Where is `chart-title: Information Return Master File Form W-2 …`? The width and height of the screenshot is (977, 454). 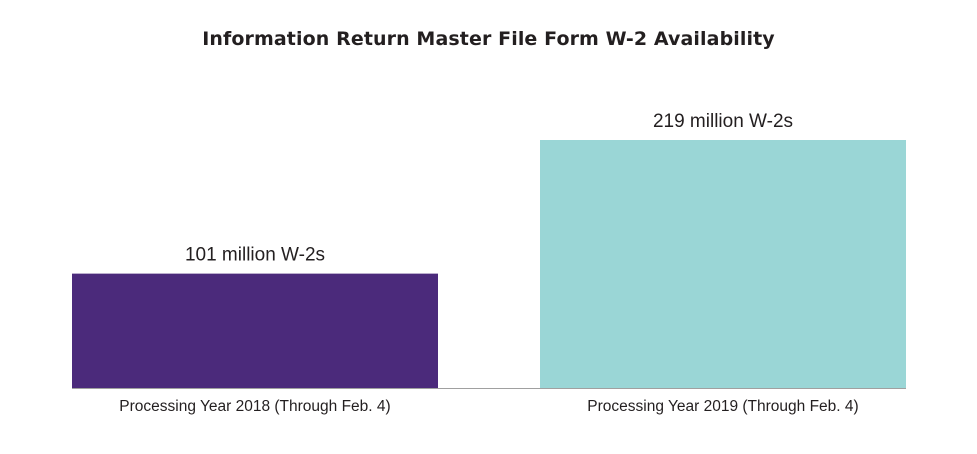
chart-title: Information Return Master File Form W-2 … is located at coordinates (488, 39).